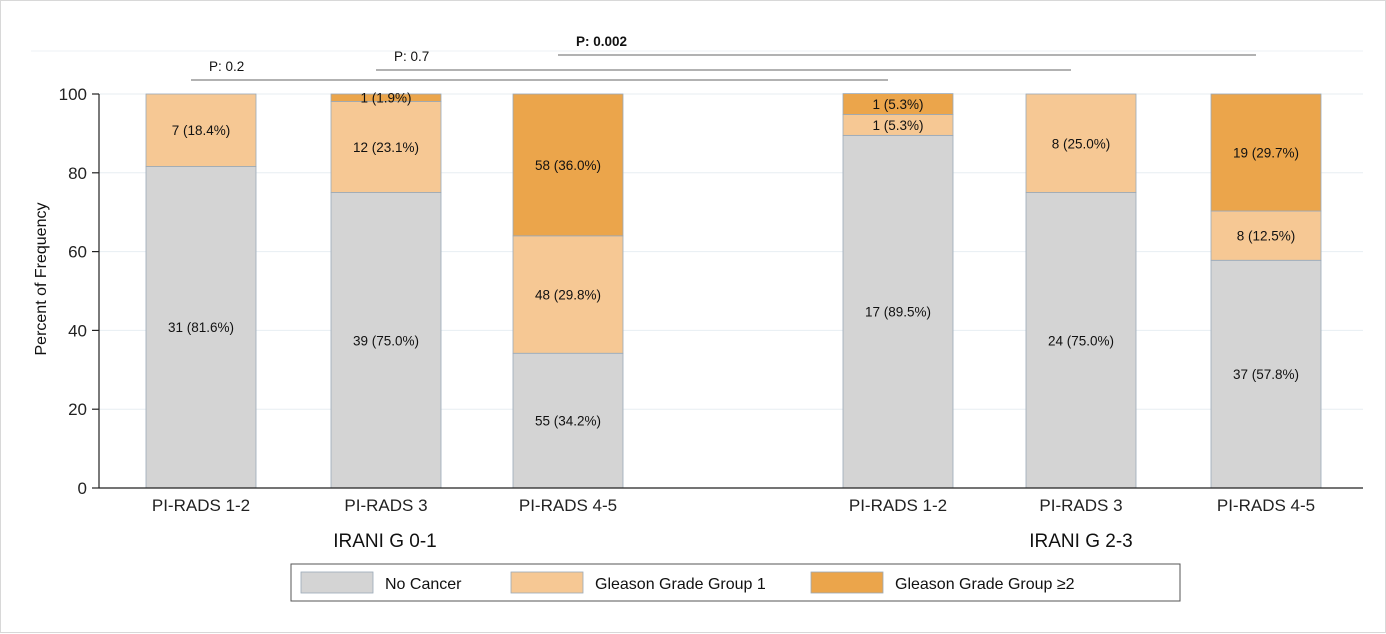  Describe the element at coordinates (1266, 236) in the screenshot. I see `bar-data-label: 8 (12.5%)` at that location.